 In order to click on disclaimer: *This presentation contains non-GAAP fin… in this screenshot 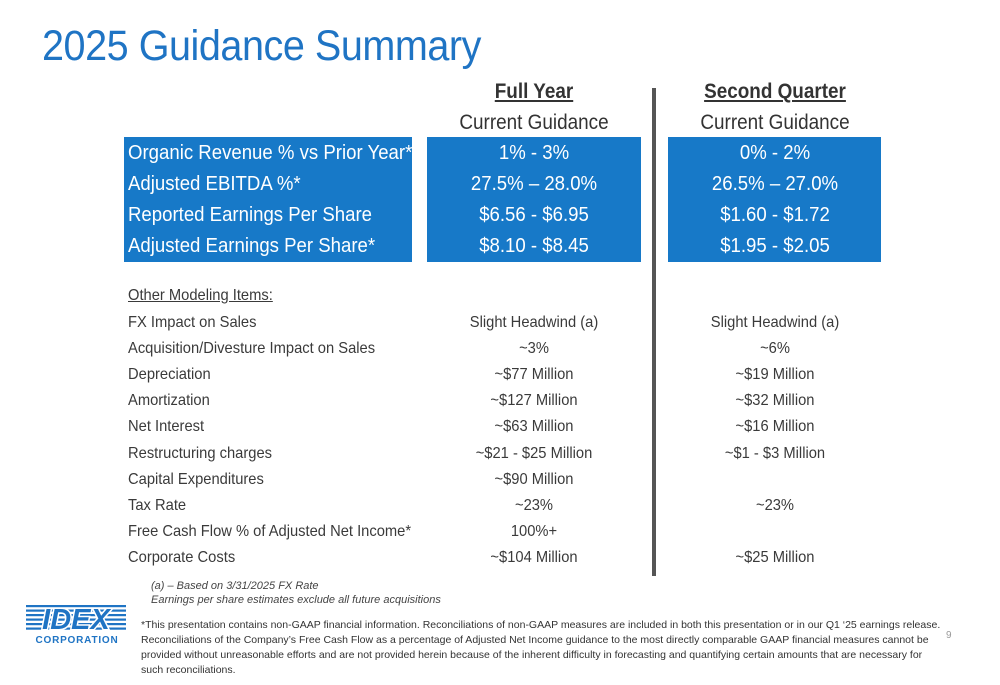, I will do `click(541, 647)`.